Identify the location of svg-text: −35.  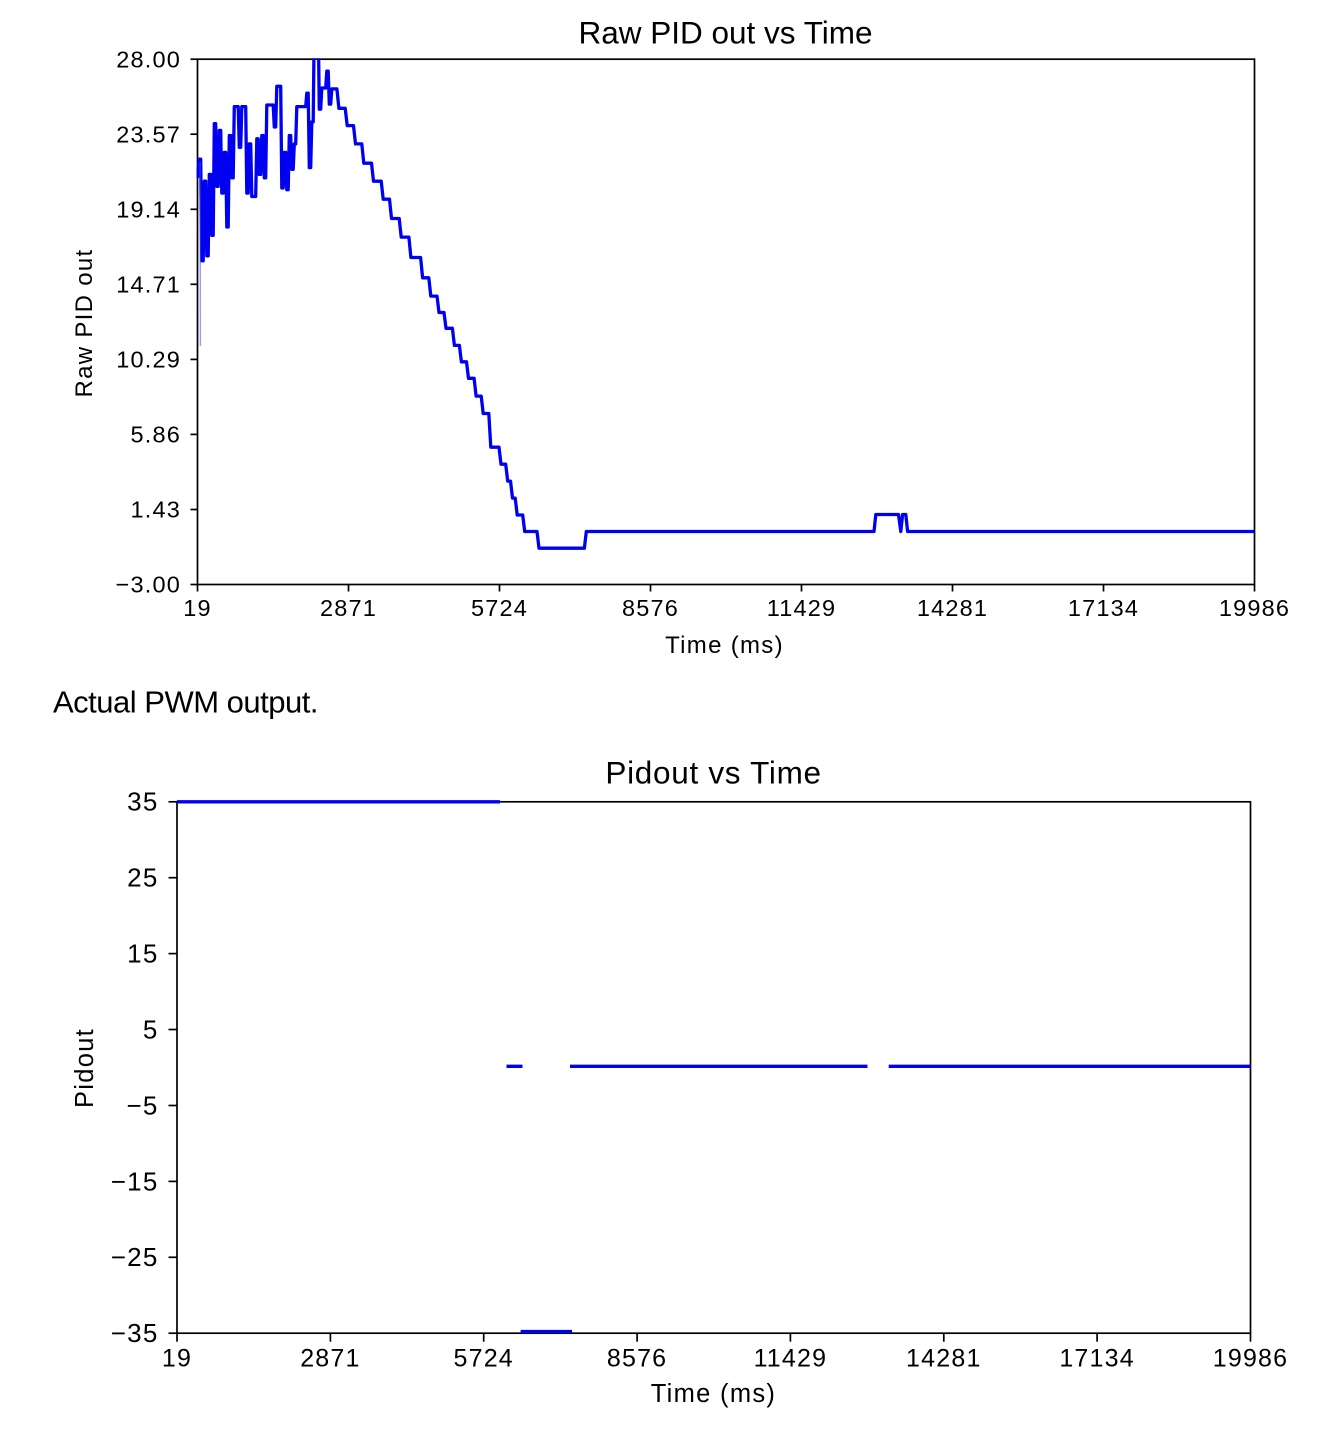
(135, 1333).